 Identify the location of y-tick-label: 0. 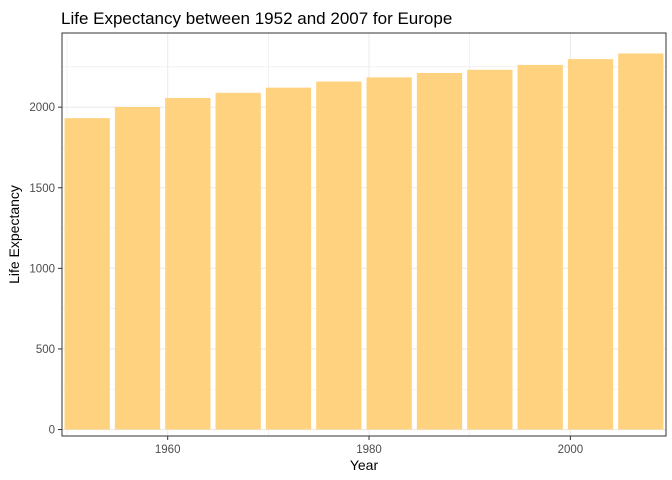
(52, 431).